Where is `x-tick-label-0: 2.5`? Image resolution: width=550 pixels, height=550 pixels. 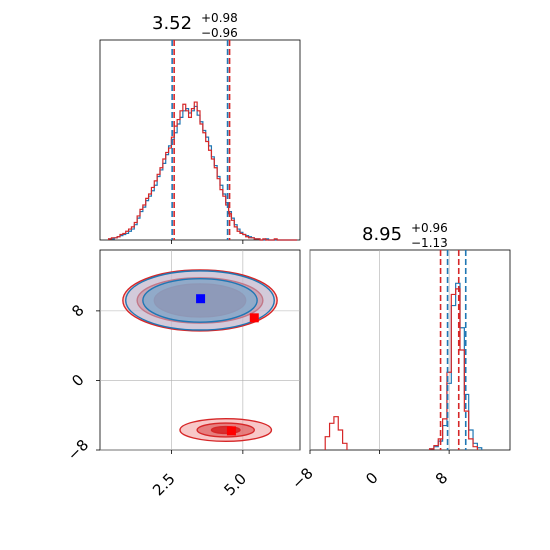 x-tick-label-0: 2.5 is located at coordinates (164, 485).